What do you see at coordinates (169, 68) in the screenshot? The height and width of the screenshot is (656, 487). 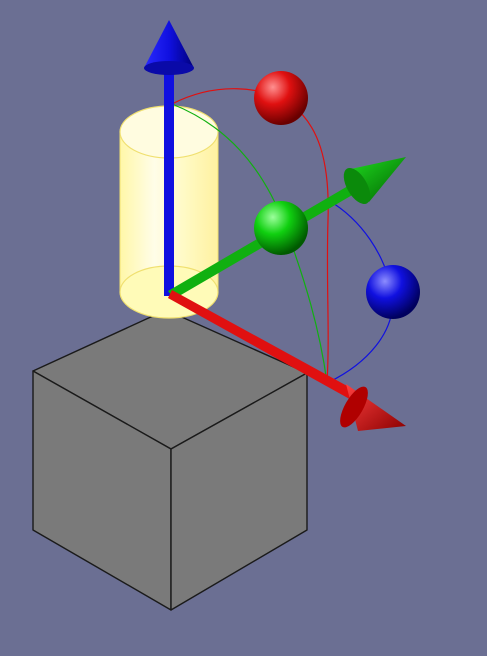 I see `z-axis-cone-base` at bounding box center [169, 68].